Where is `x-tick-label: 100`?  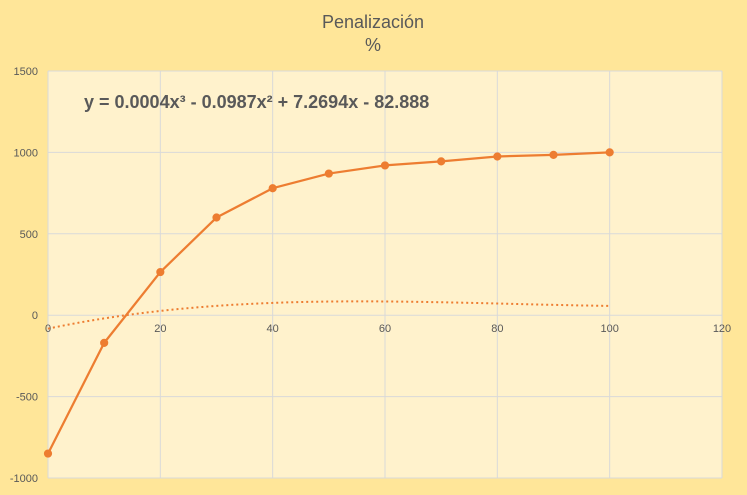
x-tick-label: 100 is located at coordinates (609, 329).